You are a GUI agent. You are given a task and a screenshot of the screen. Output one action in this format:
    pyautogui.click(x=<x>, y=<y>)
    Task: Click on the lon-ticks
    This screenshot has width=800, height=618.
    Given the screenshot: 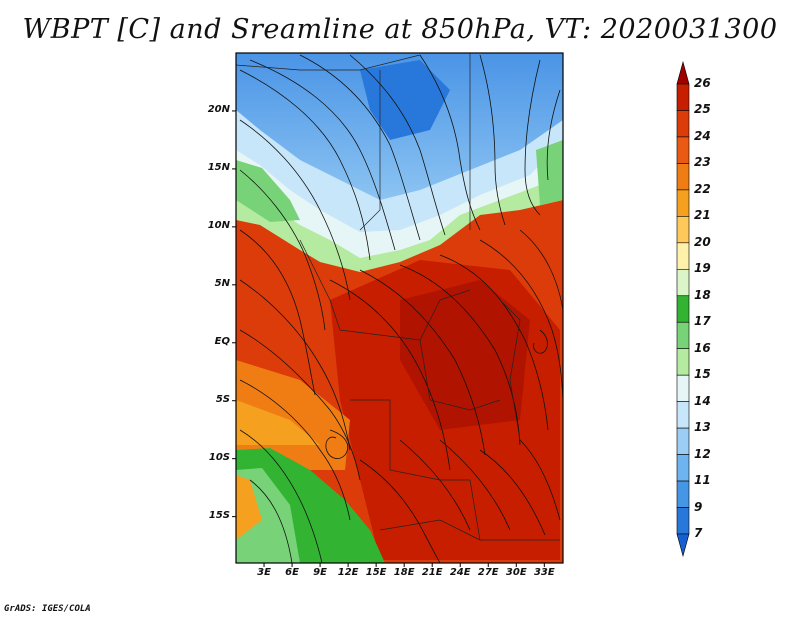 What is the action you would take?
    pyautogui.click(x=404, y=565)
    